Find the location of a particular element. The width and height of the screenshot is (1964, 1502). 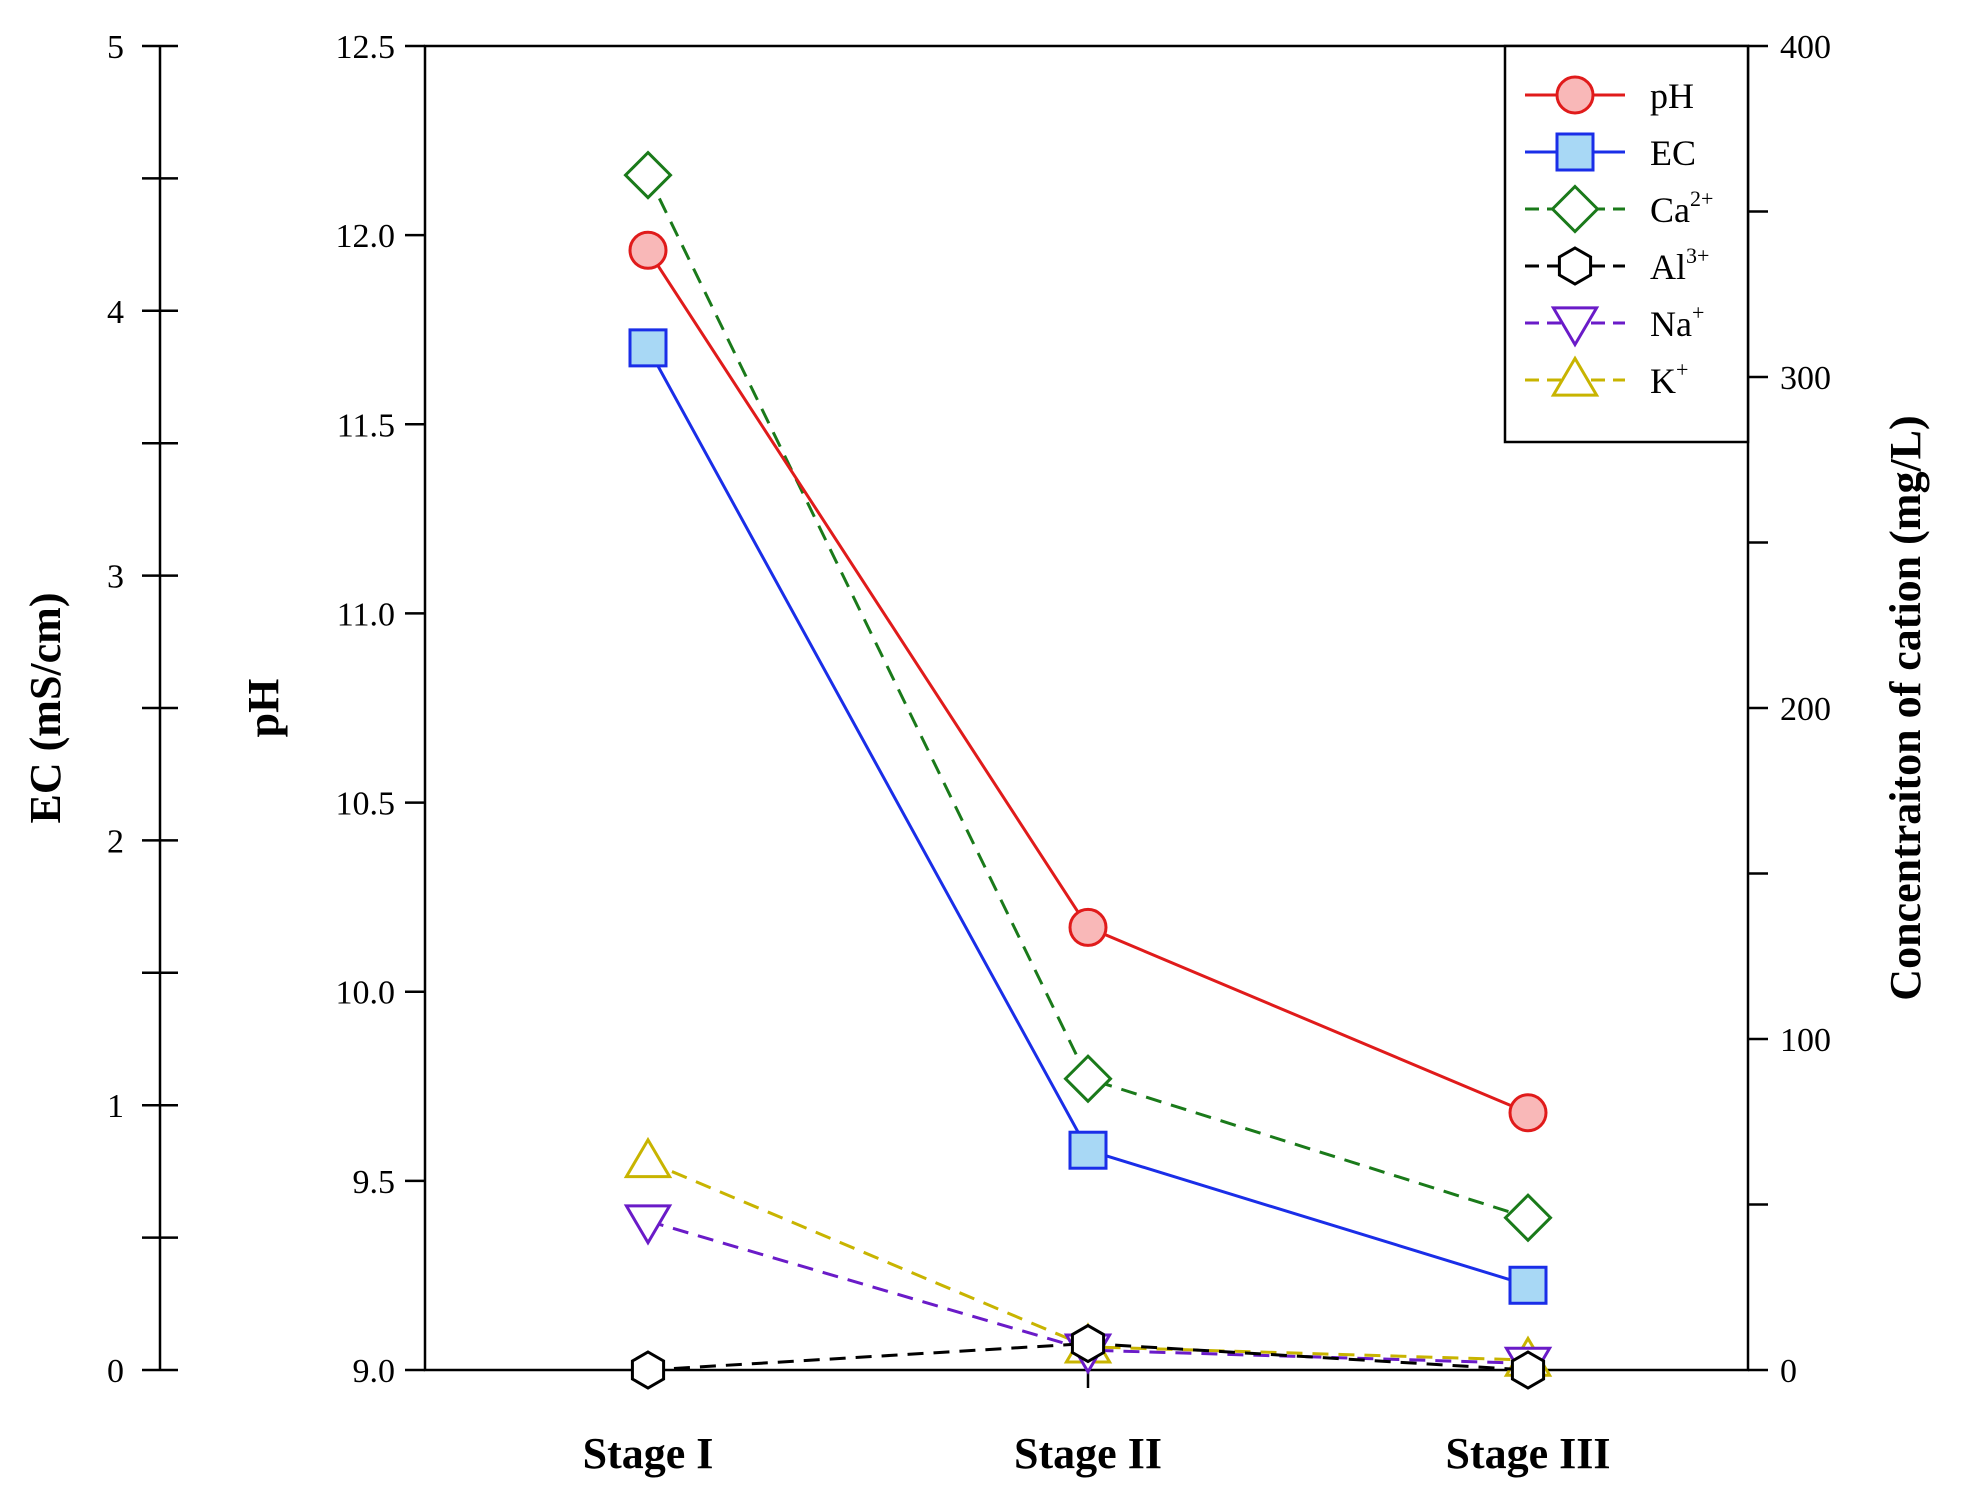

ec-axis-tick-label: 5 is located at coordinates (115, 47).